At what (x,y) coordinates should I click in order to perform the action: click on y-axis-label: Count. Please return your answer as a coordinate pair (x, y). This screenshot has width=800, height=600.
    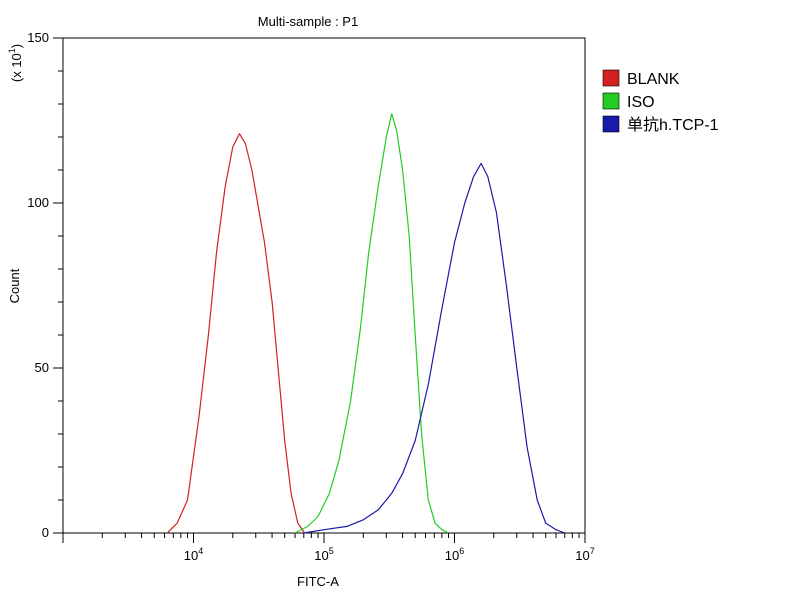
    Looking at the image, I should click on (14, 285).